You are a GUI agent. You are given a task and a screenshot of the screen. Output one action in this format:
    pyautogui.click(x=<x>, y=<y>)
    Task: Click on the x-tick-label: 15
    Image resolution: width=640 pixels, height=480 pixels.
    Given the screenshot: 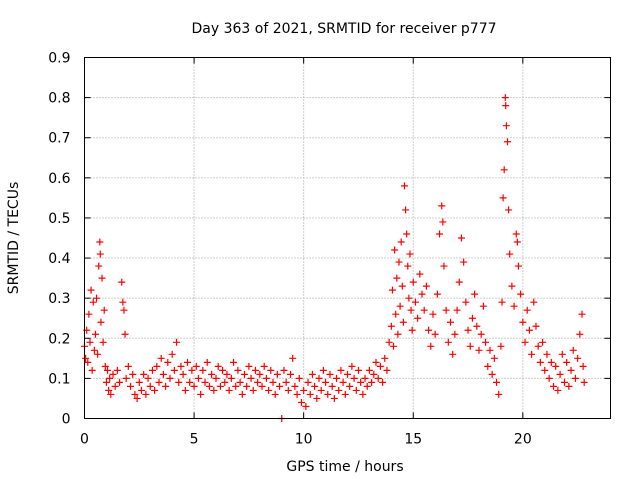 What is the action you would take?
    pyautogui.click(x=413, y=440)
    